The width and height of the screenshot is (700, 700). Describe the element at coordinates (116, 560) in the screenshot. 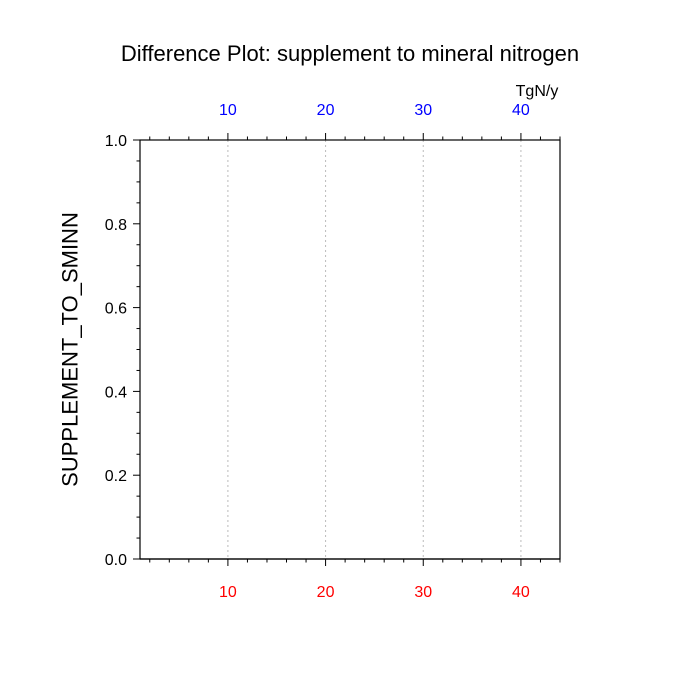

I see `y-tick-label: 0.0` at that location.